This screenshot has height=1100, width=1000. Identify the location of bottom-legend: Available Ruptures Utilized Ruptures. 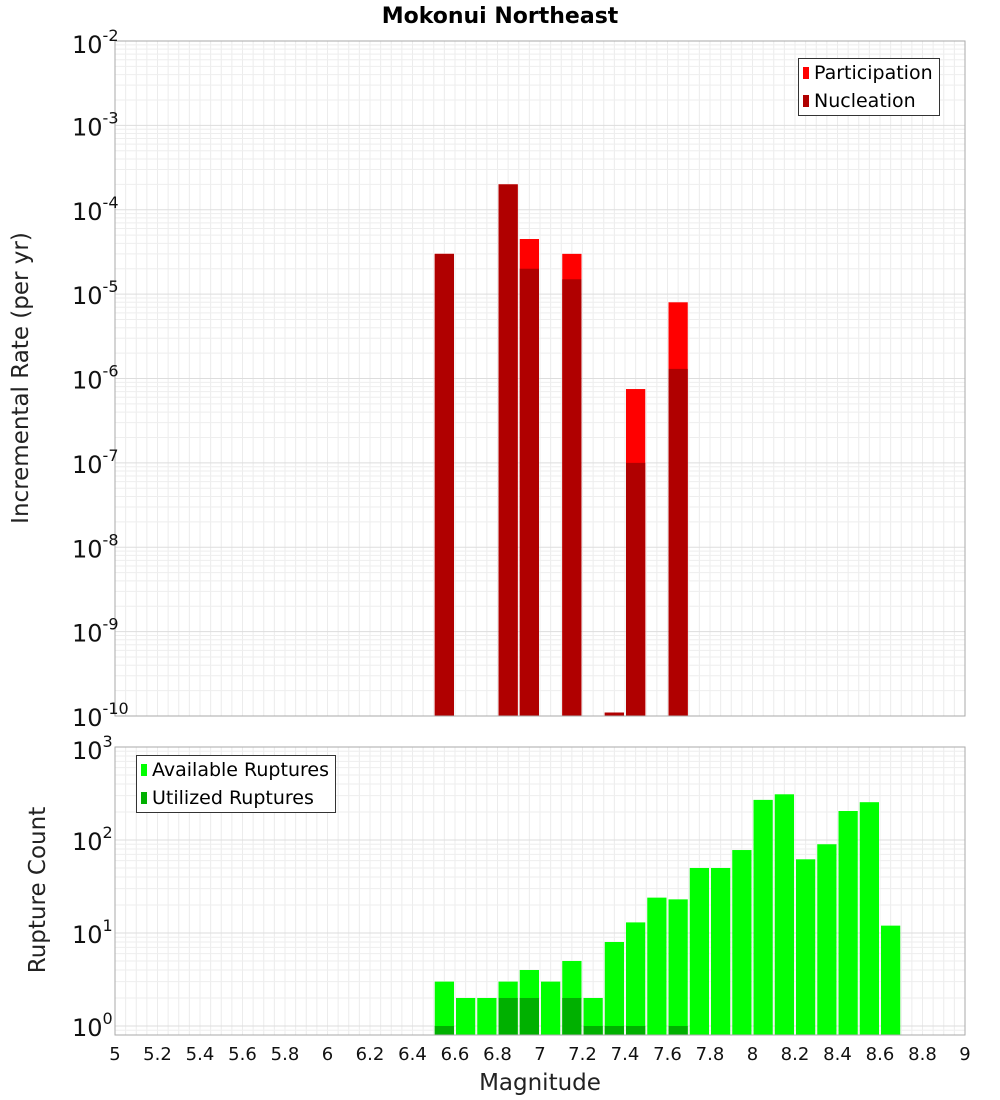
(236, 784).